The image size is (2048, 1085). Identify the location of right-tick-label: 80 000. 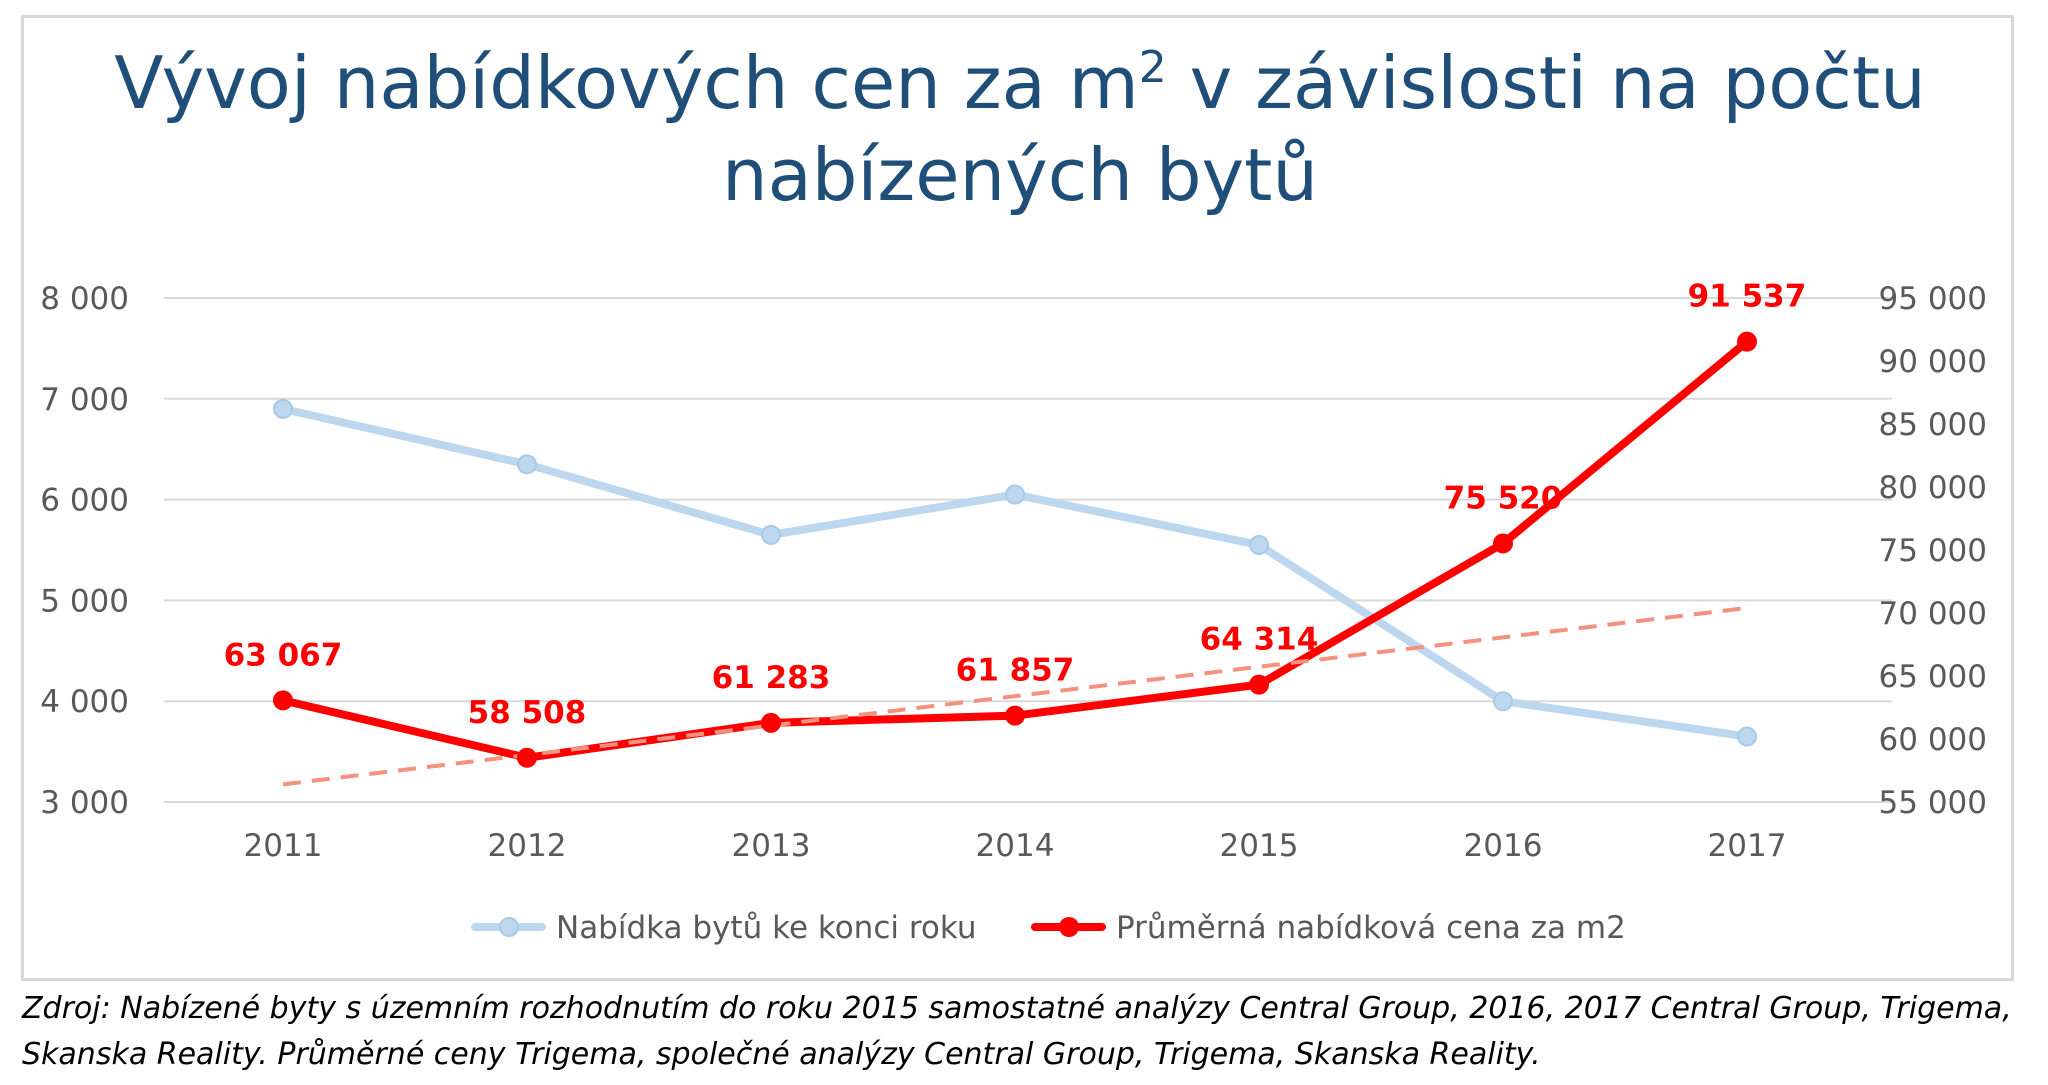
(1933, 488).